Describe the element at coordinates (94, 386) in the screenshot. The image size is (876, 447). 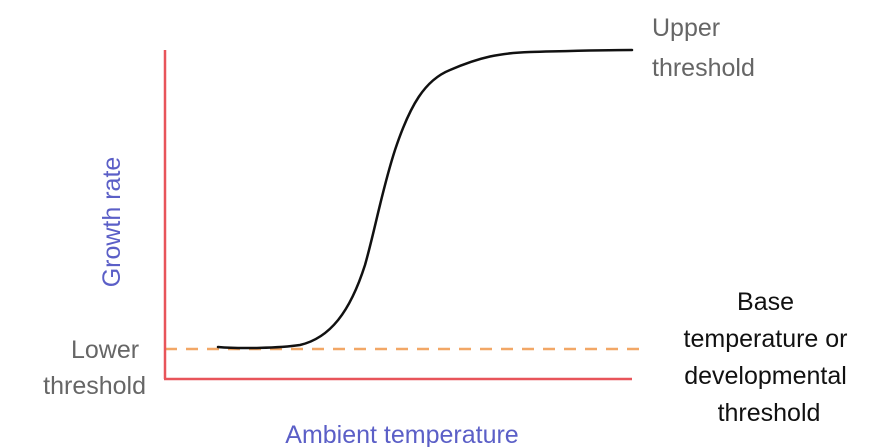
I see `lower-threshold-line-2: threshold` at that location.